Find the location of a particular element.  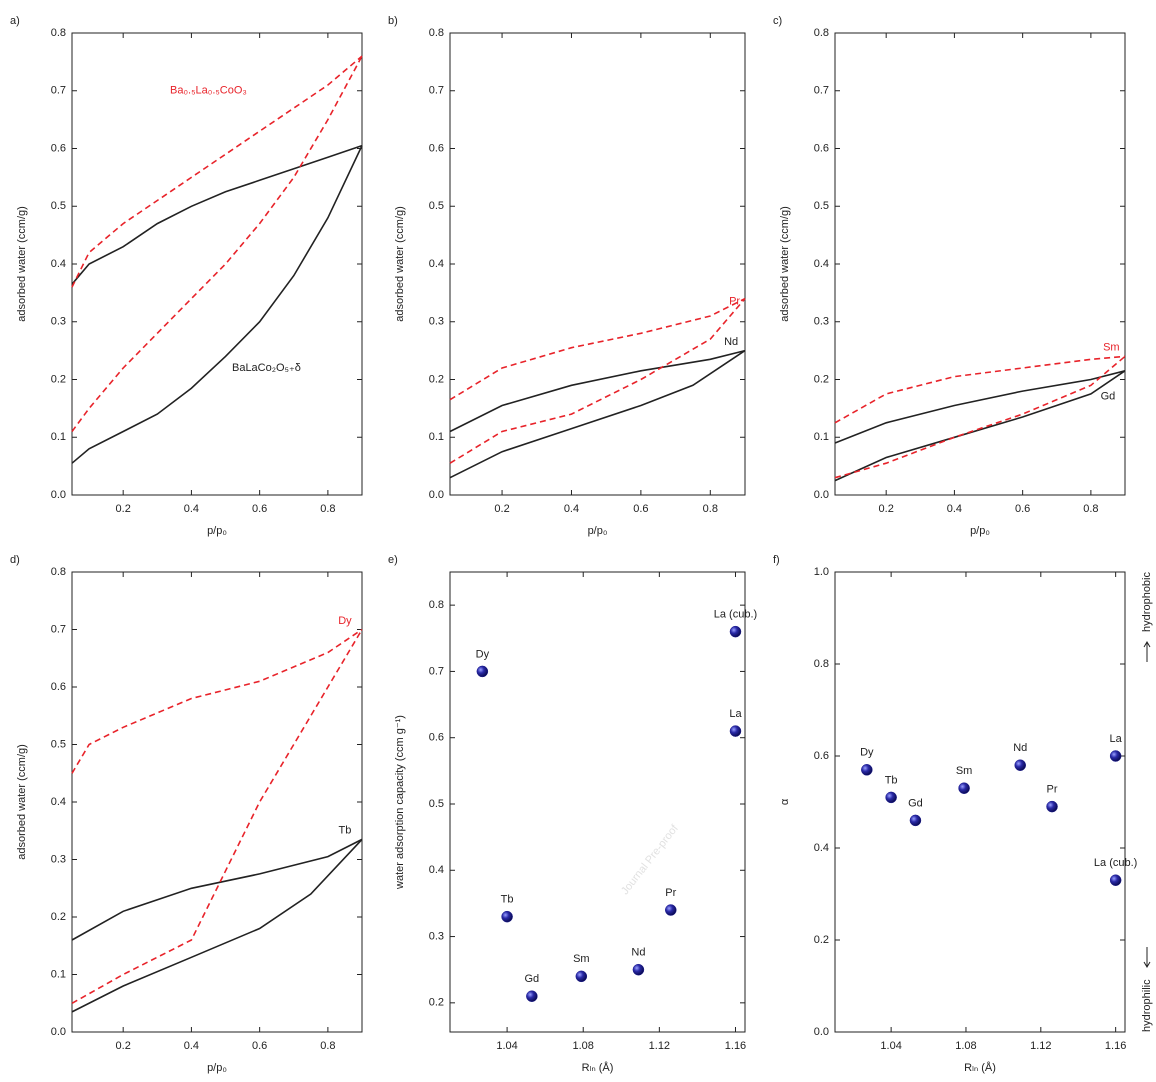

x-tick-label: 1.08 is located at coordinates (965, 1046).